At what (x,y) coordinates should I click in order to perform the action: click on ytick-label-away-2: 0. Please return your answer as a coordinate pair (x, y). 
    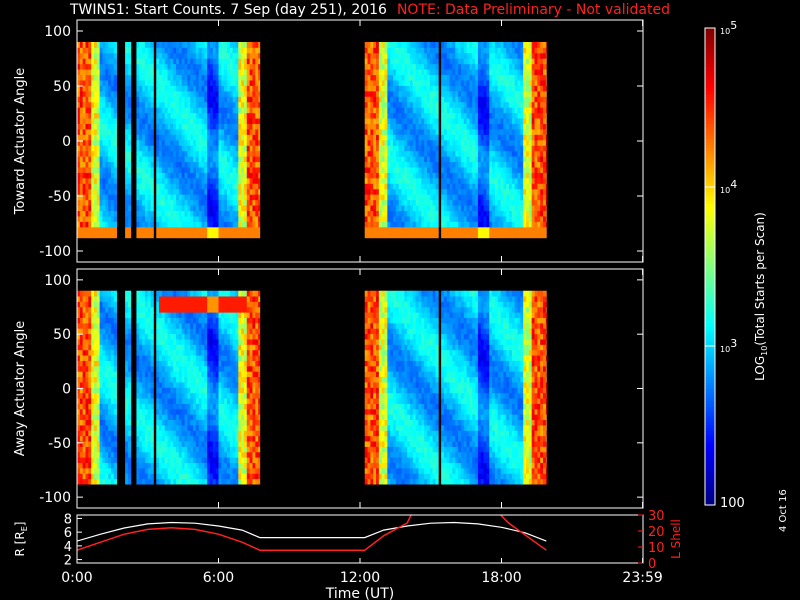
    Looking at the image, I should click on (66, 390).